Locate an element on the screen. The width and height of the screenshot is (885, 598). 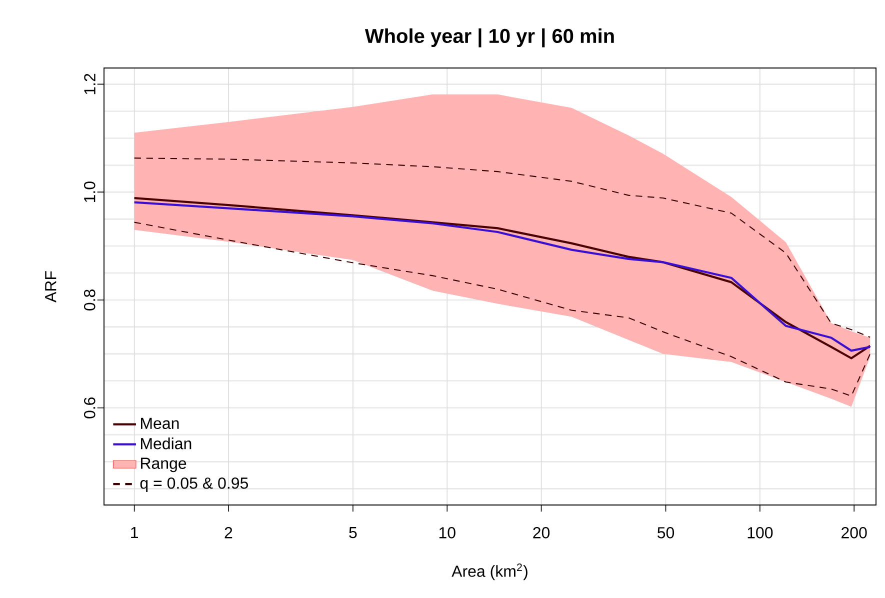
x-tick-label: 50 is located at coordinates (666, 532).